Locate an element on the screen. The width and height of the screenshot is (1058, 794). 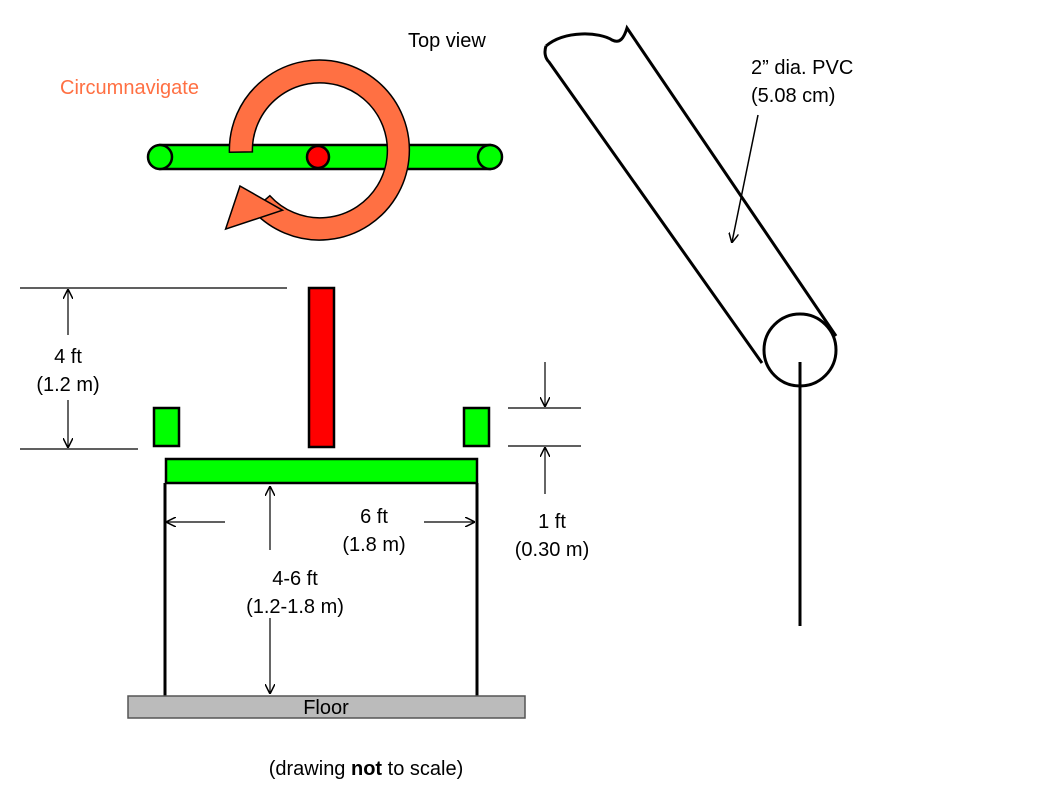
floor-label: Floor is located at coordinates (326, 708).